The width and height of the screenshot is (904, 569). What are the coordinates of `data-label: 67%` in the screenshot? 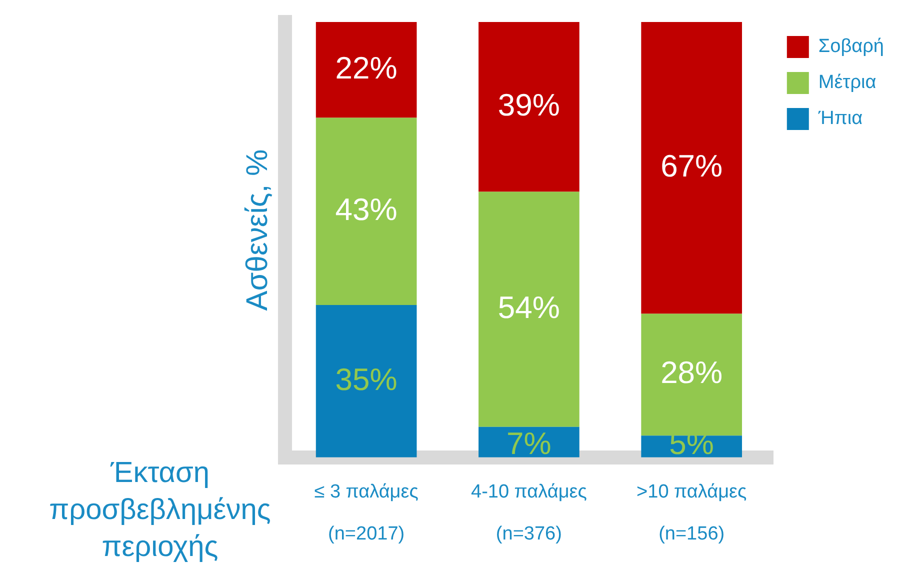 It's located at (691, 166).